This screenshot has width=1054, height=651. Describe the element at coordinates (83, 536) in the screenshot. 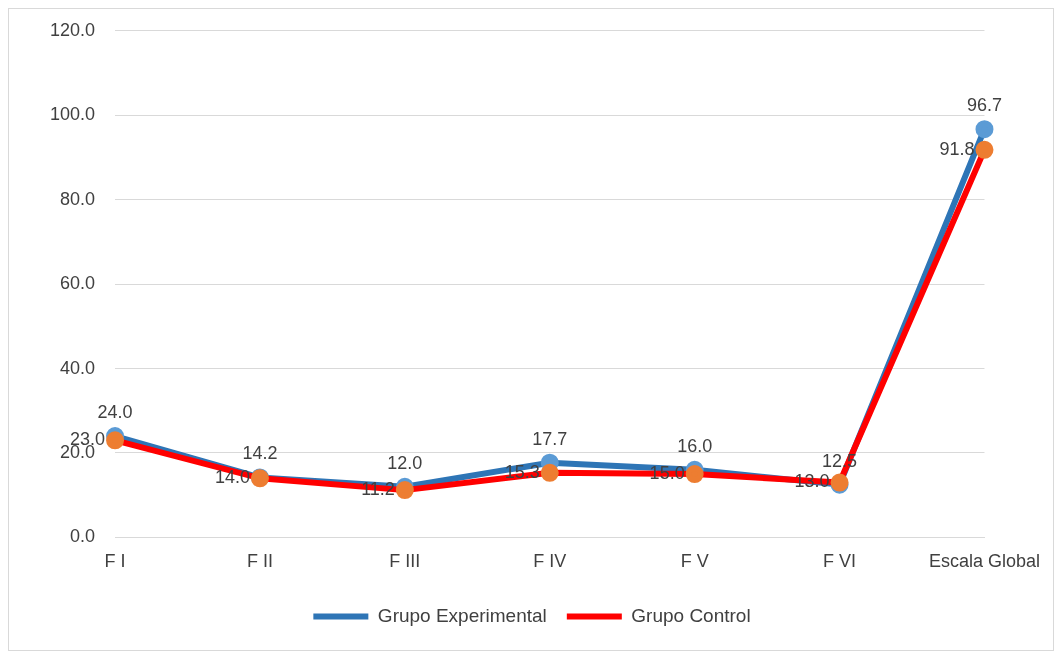

I see `y-tick-label: 0.0` at that location.